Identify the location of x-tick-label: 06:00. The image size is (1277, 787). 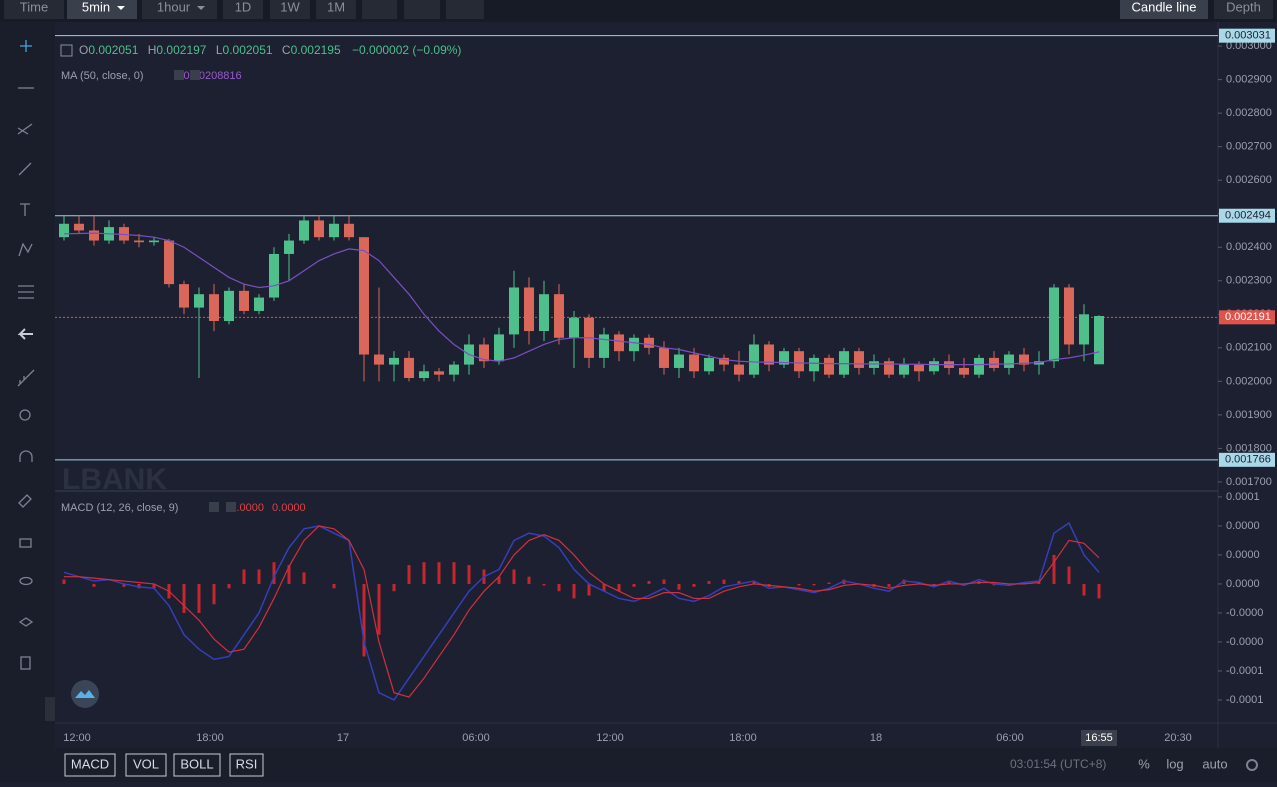
(1010, 738).